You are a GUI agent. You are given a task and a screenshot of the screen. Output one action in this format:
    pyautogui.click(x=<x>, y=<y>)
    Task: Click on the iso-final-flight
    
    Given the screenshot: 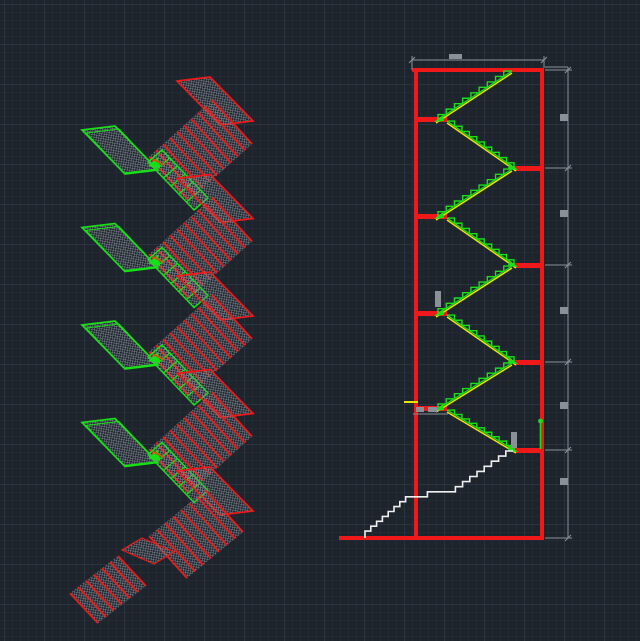 What is the action you would take?
    pyautogui.click(x=162, y=545)
    